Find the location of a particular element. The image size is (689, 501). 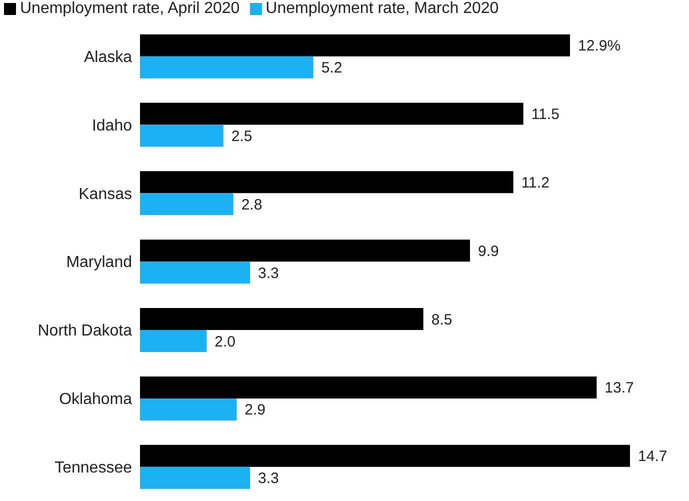

data-label: 13.7 is located at coordinates (619, 388).